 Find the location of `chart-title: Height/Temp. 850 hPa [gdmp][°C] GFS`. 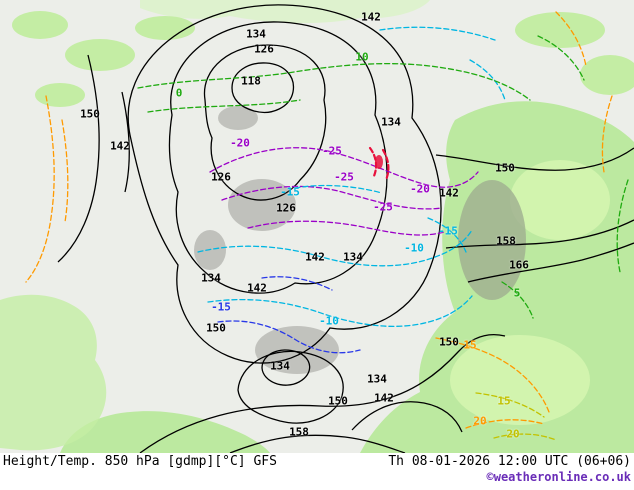

chart-title: Height/Temp. 850 hPa [gdmp][°C] GFS is located at coordinates (140, 461).